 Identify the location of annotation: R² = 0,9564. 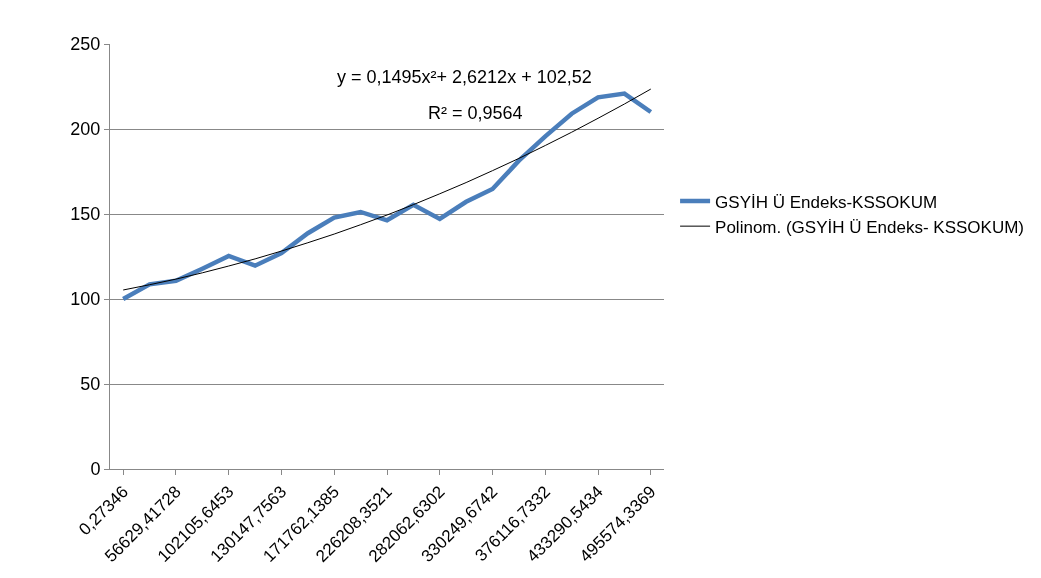
(475, 113).